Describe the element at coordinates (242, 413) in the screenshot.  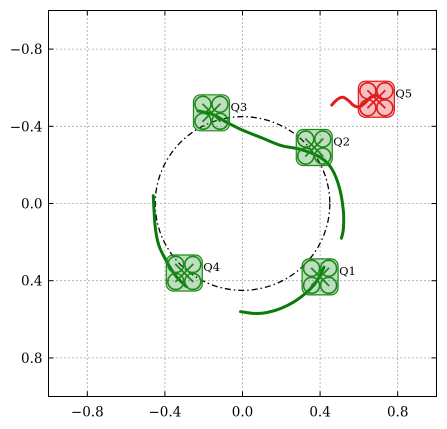
I see `x-tick-label: 0.0` at that location.